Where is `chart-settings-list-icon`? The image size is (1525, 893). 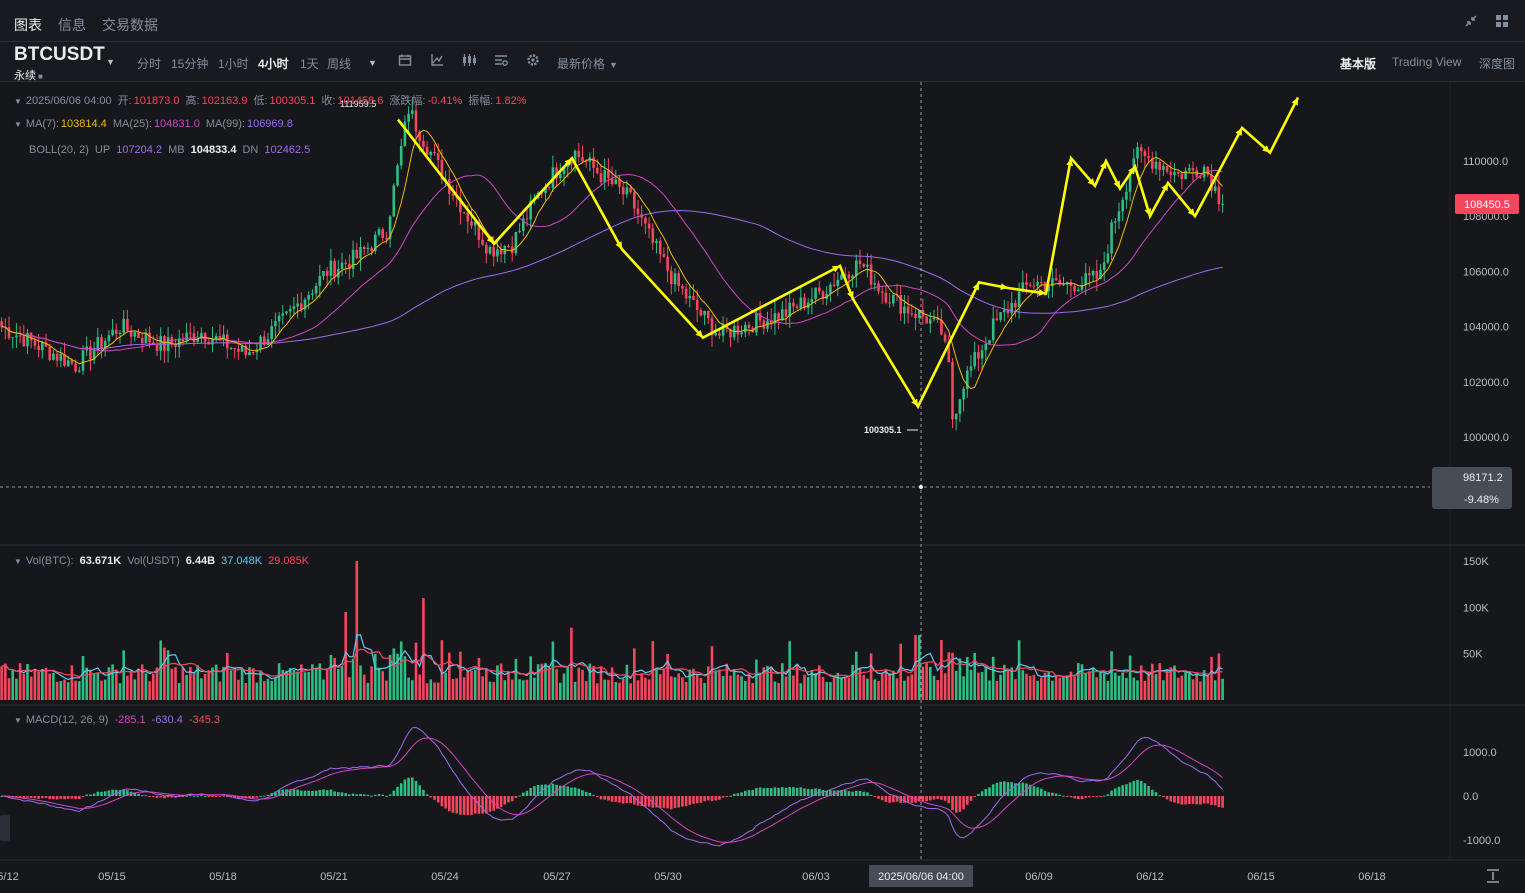
chart-settings-list-icon is located at coordinates (501, 61).